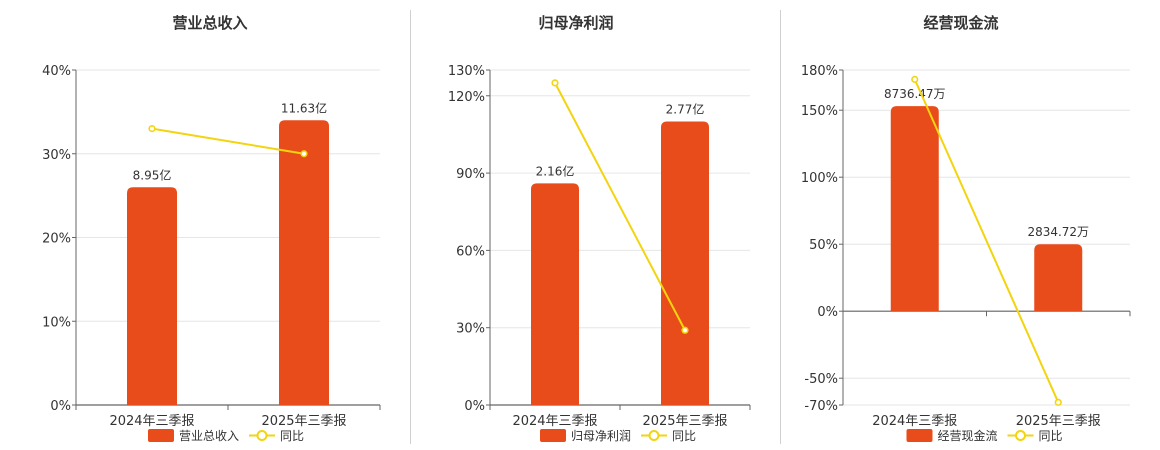 This screenshot has width=1160, height=450. What do you see at coordinates (56, 71) in the screenshot?
I see `y-tick-label: 40%` at bounding box center [56, 71].